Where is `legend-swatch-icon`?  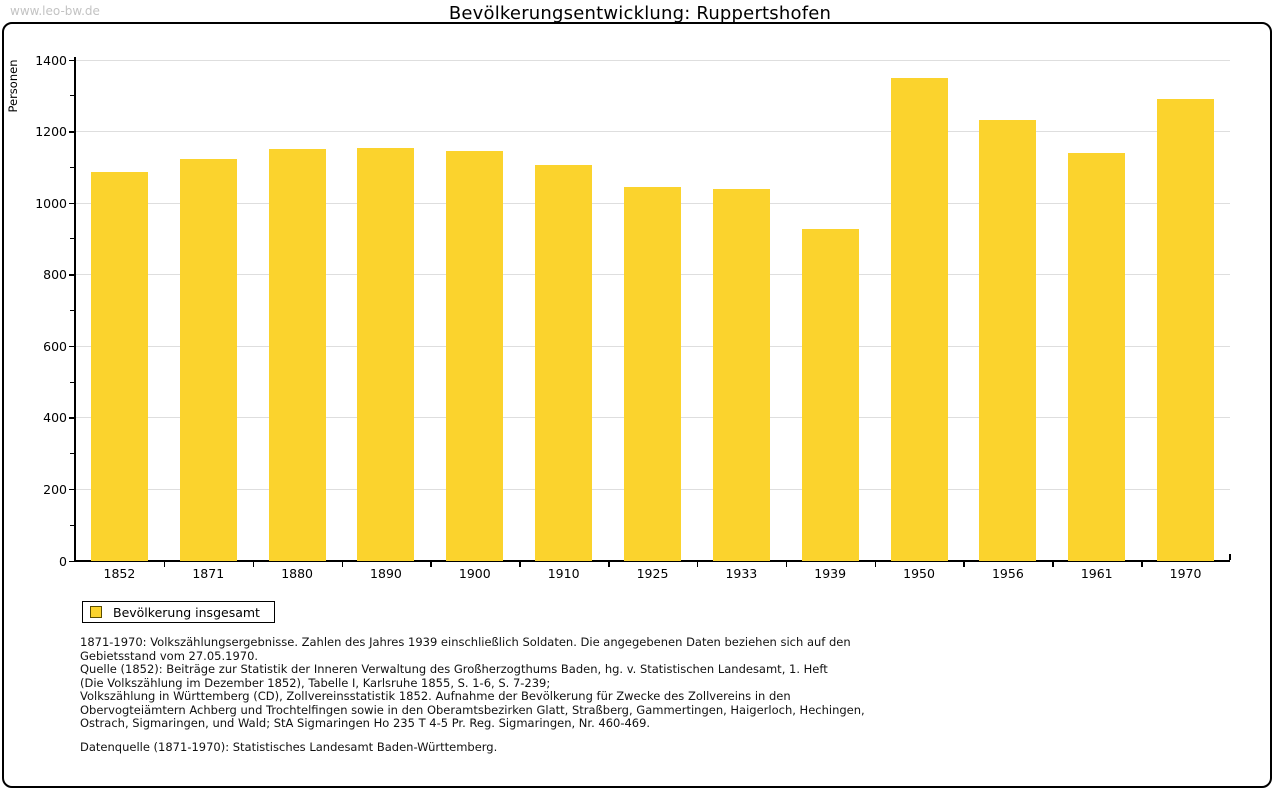
legend-swatch-icon is located at coordinates (96, 612).